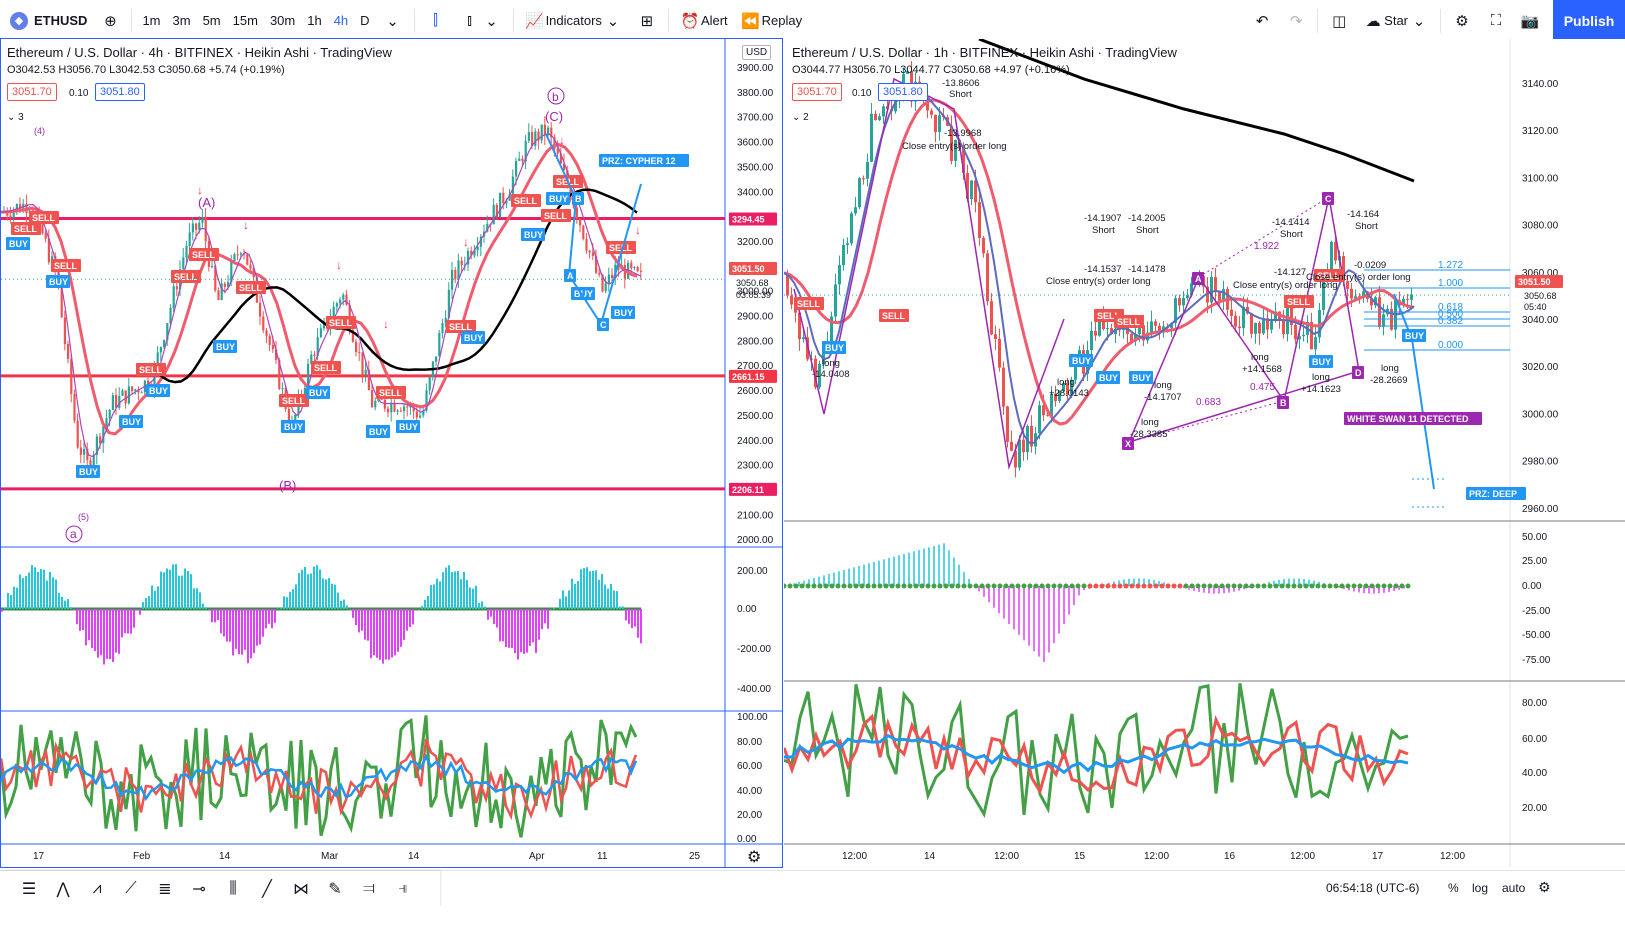 The height and width of the screenshot is (940, 1625). I want to click on drawing-tools-bar: ☰ ⋀ ⩘ ⟋ ≣ ⊸ ⫼ ╱ ⋈ ✎ ⫤ ⫣, so click(220, 889).